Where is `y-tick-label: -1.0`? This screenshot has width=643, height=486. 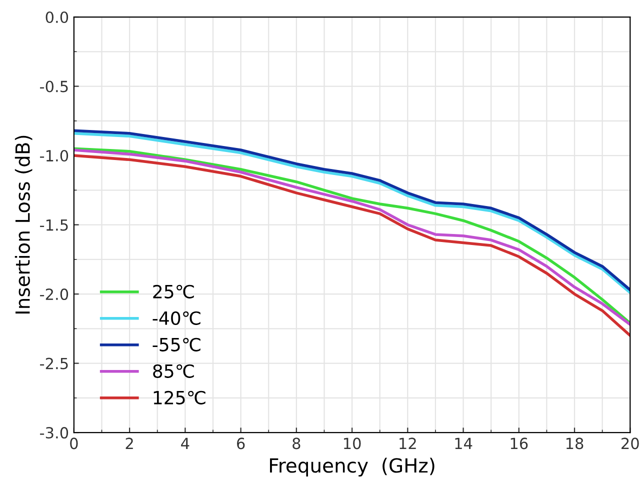 y-tick-label: -1.0 is located at coordinates (54, 156).